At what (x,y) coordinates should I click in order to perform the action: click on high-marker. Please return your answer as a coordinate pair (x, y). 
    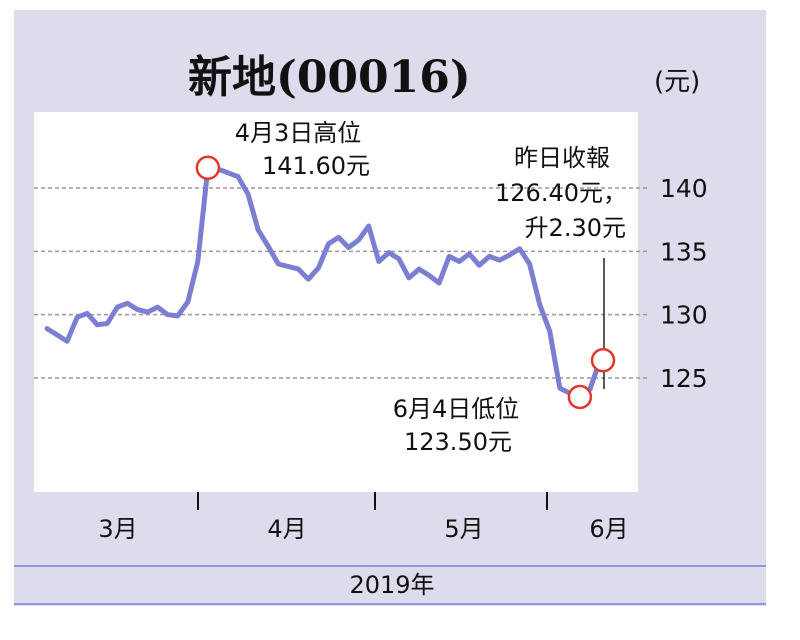
    Looking at the image, I should click on (208, 167).